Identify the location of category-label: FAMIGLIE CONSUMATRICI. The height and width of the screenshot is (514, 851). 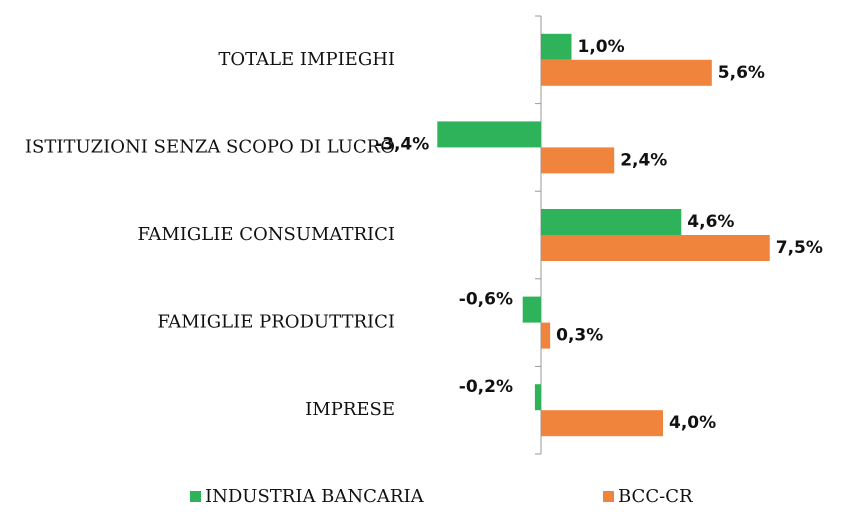
(266, 234).